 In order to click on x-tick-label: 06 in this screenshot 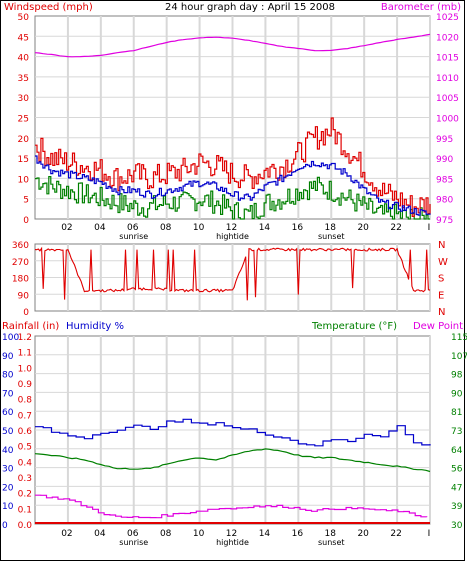, I will do `click(133, 228)`.